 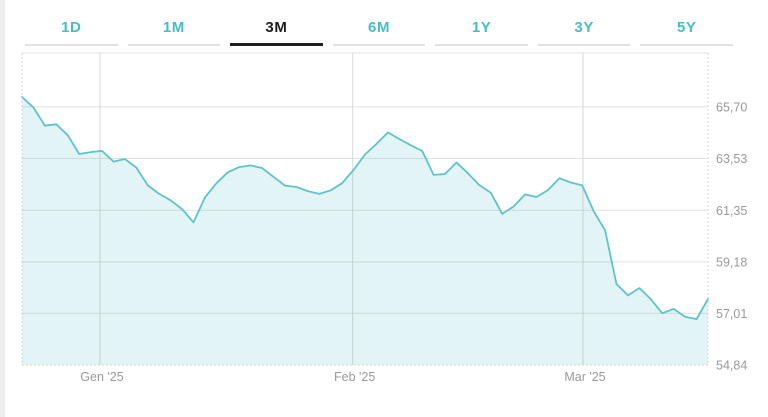 I want to click on y-axis-label: 65,70, so click(x=731, y=107).